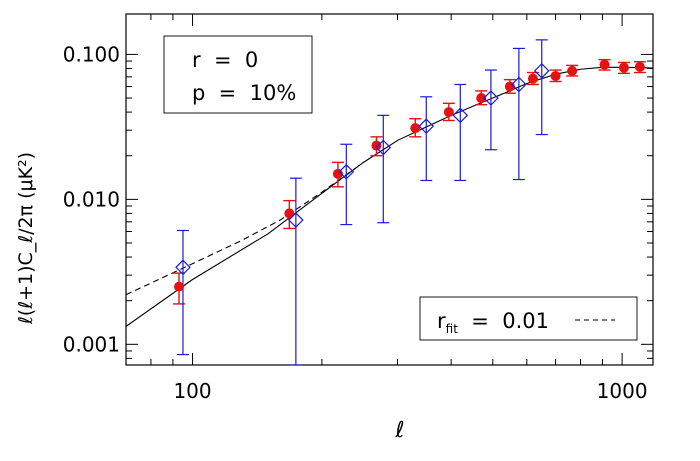 The image size is (700, 461). I want to click on legend-label: rfit = 0.01, so click(493, 322).